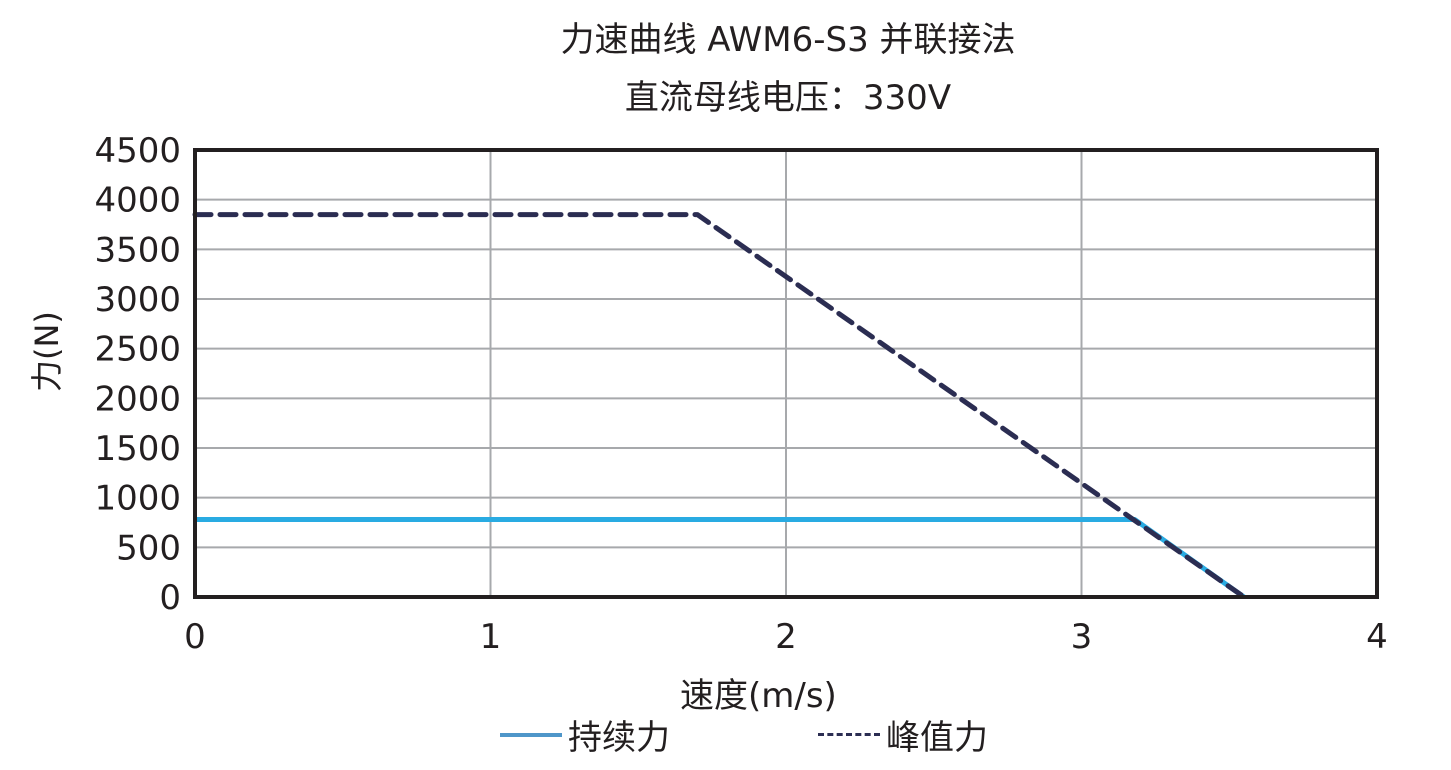  I want to click on x-tick-label: 2, so click(786, 637).